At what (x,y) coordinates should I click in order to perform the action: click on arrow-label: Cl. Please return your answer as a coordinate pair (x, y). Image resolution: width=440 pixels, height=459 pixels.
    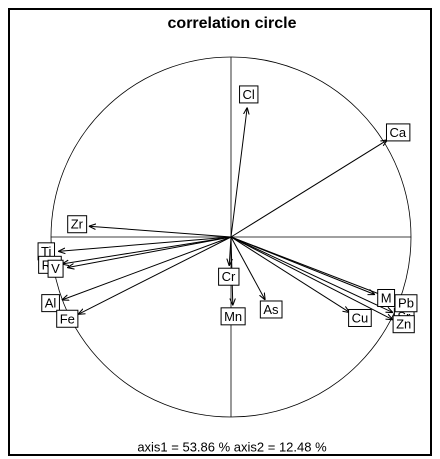
    Looking at the image, I should click on (249, 94).